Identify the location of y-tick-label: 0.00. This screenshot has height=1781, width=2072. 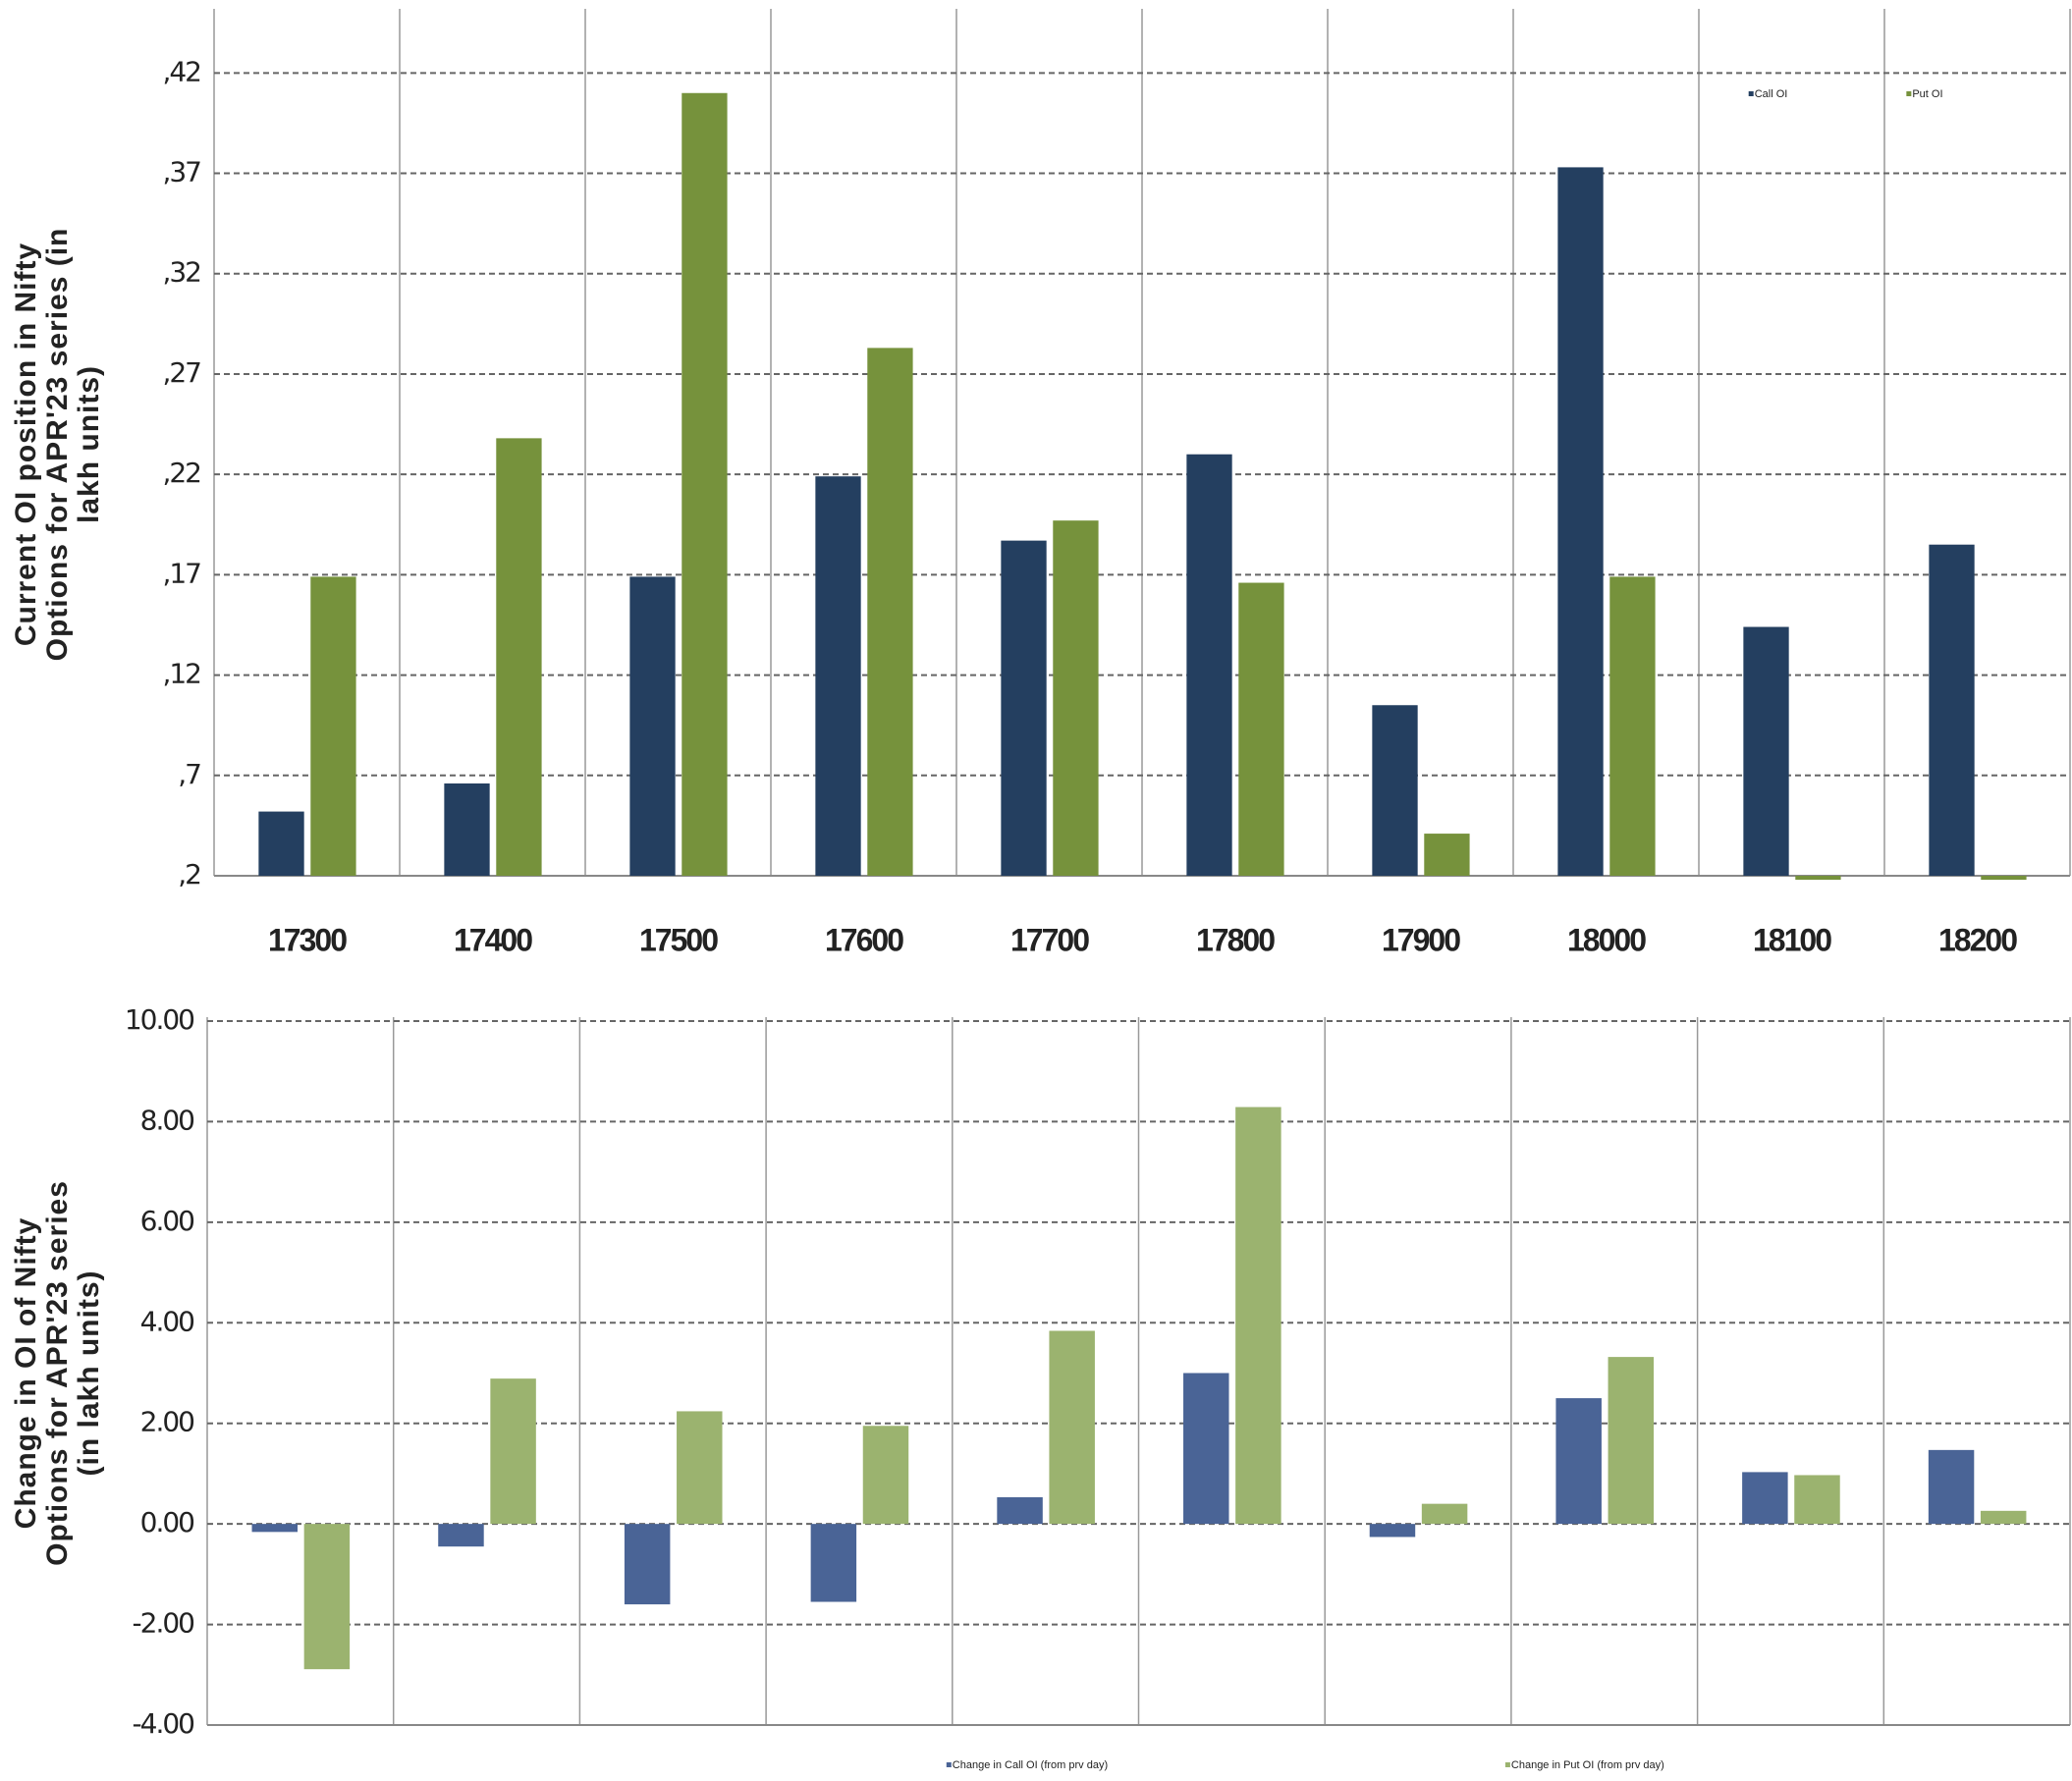
(167, 1522).